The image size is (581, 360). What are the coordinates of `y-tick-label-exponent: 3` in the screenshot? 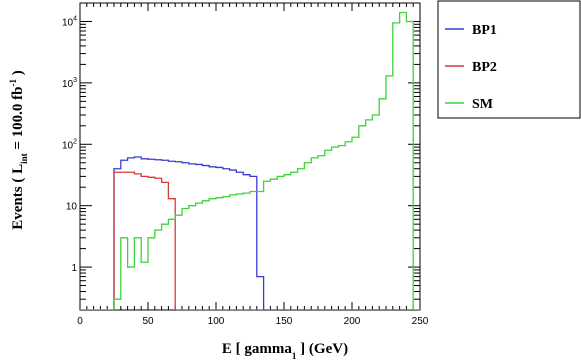 It's located at (75, 80).